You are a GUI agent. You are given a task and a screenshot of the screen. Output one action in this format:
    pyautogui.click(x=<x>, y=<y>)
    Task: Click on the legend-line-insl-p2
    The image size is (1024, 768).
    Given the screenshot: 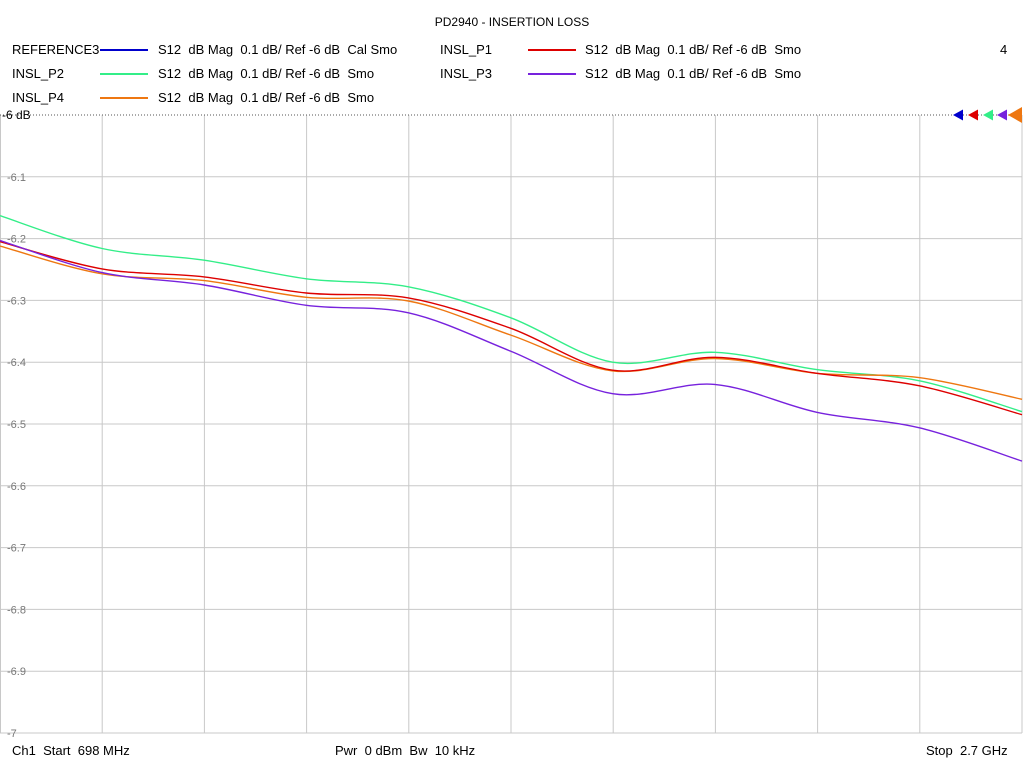 What is the action you would take?
    pyautogui.click(x=124, y=74)
    